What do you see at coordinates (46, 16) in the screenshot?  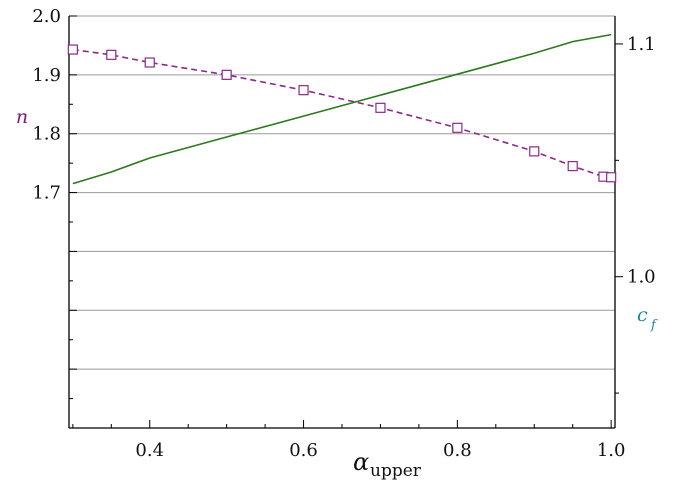 I see `y-left-tick-label: 2.0` at bounding box center [46, 16].